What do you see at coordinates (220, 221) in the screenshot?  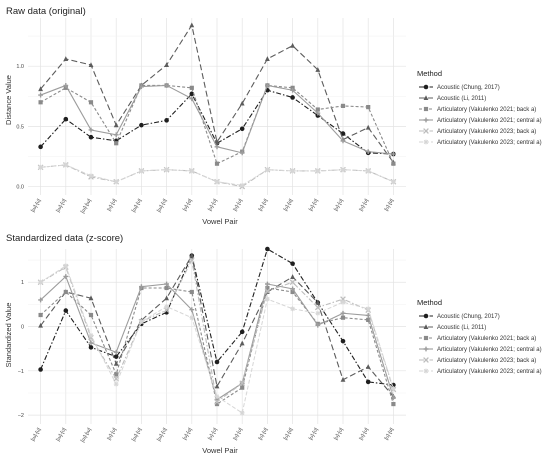 I see `x-axis-label: Vowel Pair` at bounding box center [220, 221].